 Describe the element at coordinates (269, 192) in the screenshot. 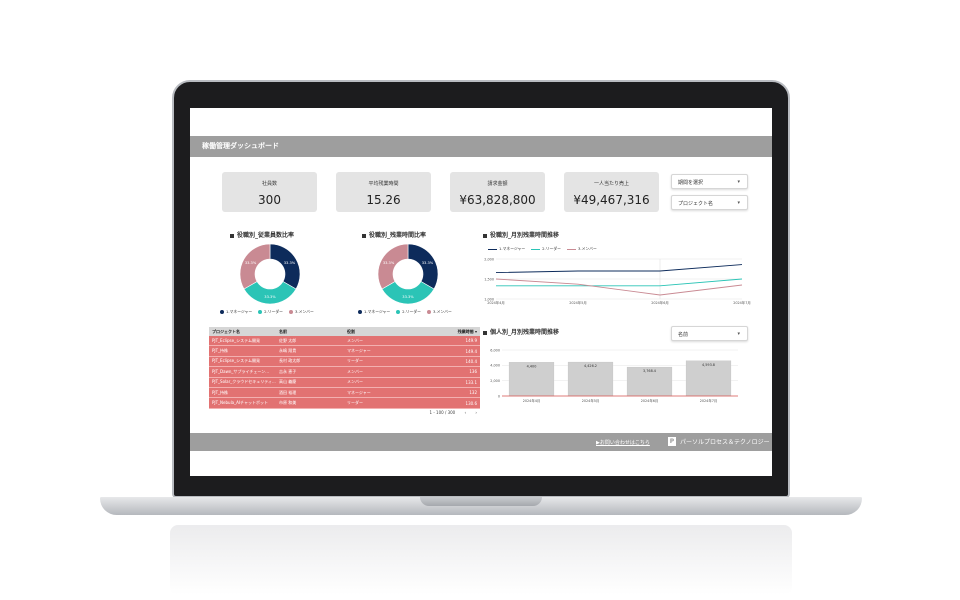

I see `kpi-card-employees: 社員数 300` at that location.